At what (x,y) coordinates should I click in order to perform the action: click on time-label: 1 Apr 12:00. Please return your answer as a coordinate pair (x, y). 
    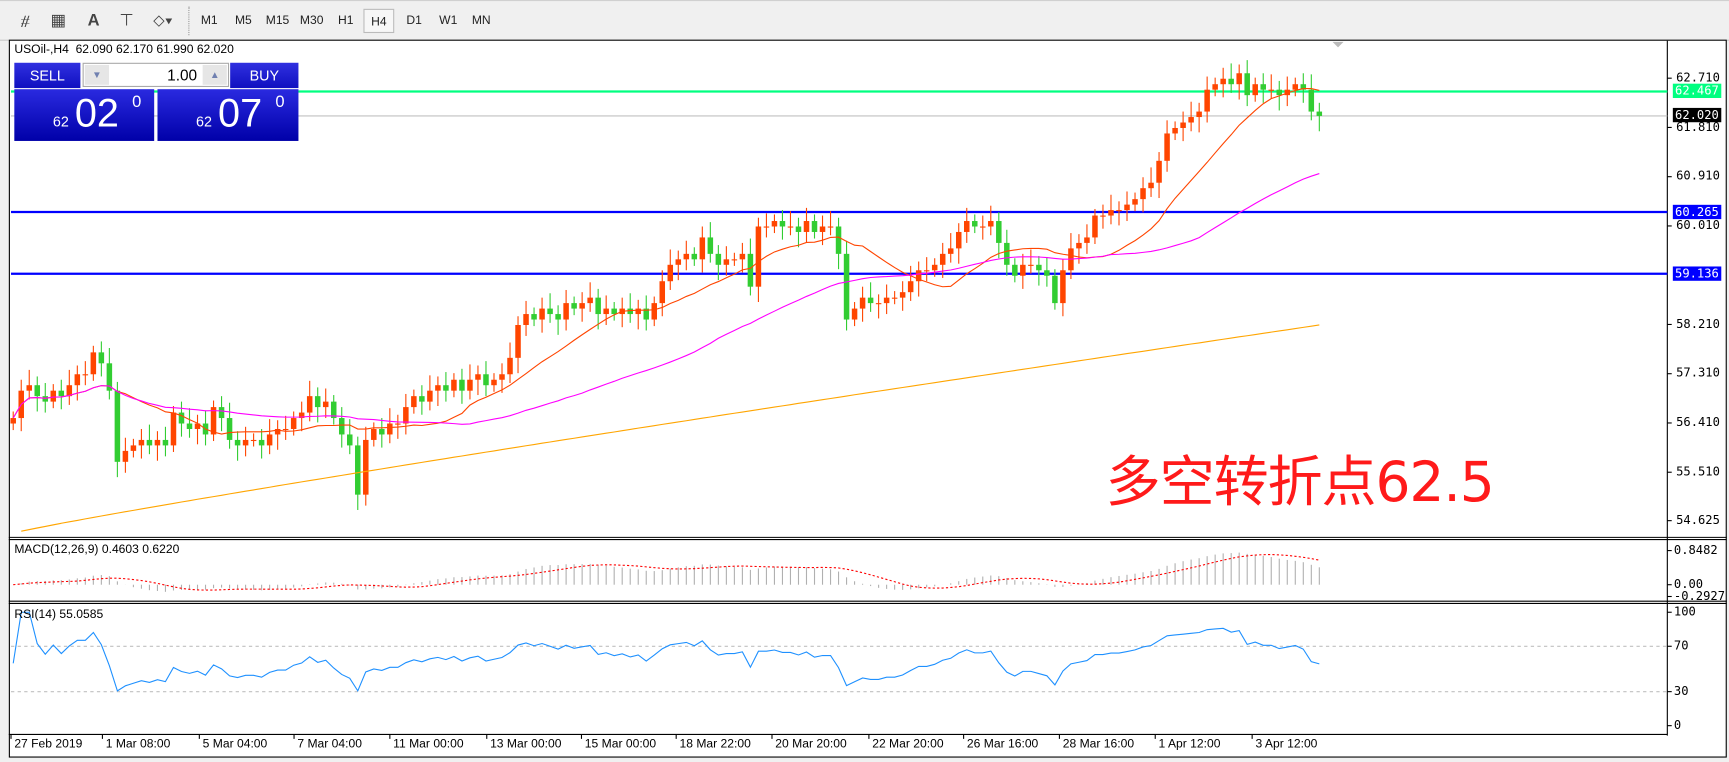
    Looking at the image, I should click on (1189, 744).